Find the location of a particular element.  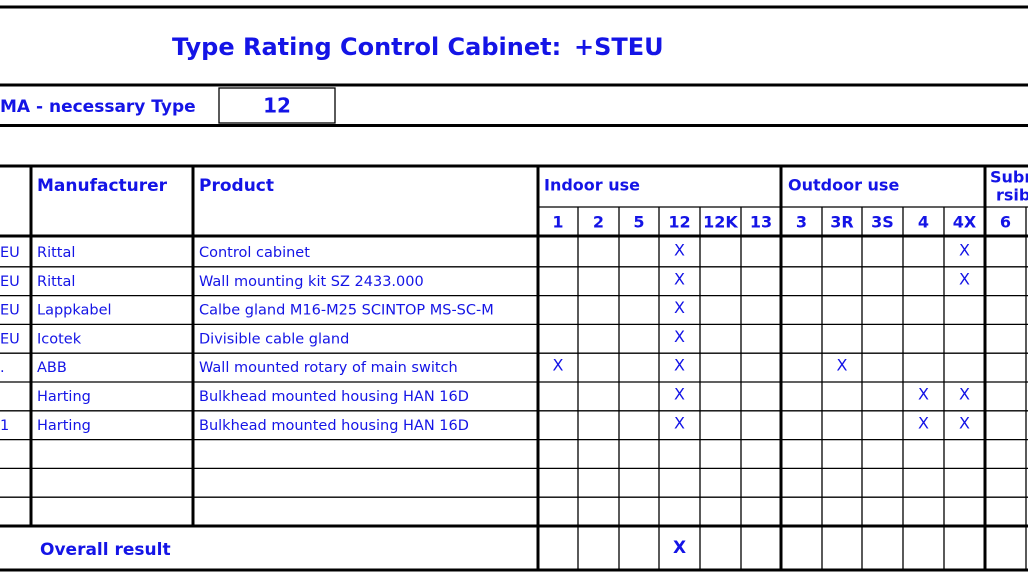

type-header: 2 is located at coordinates (598, 222).